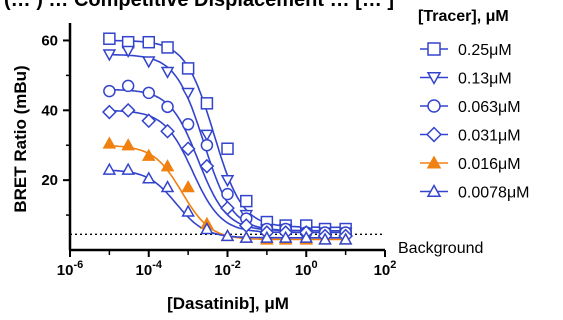  I want to click on legend-label: 0.0078μM, so click(493, 193).